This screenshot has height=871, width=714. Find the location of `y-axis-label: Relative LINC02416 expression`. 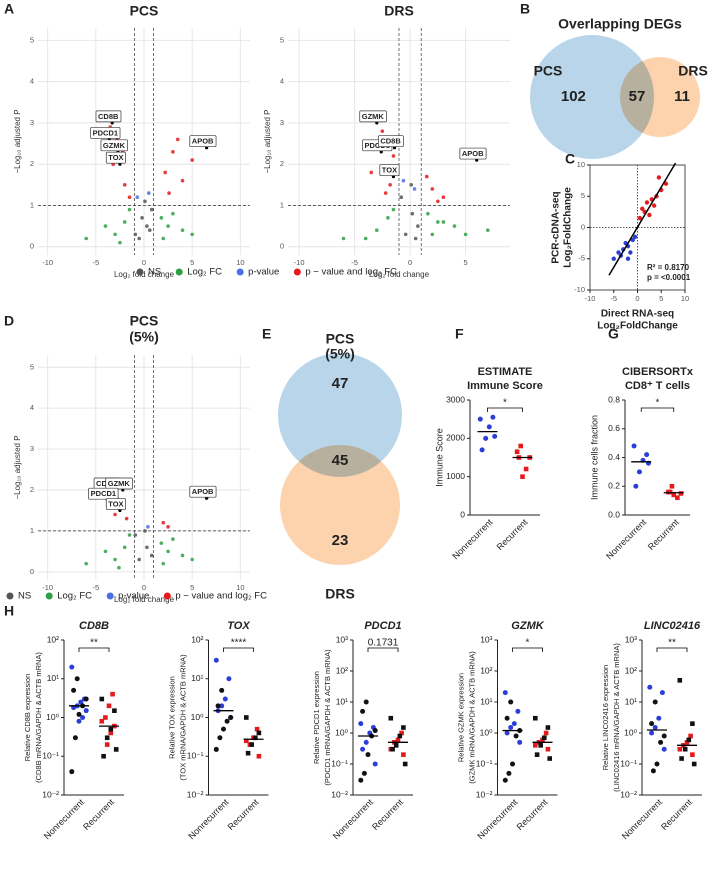

y-axis-label: Relative LINC02416 expression is located at coordinates (605, 717).